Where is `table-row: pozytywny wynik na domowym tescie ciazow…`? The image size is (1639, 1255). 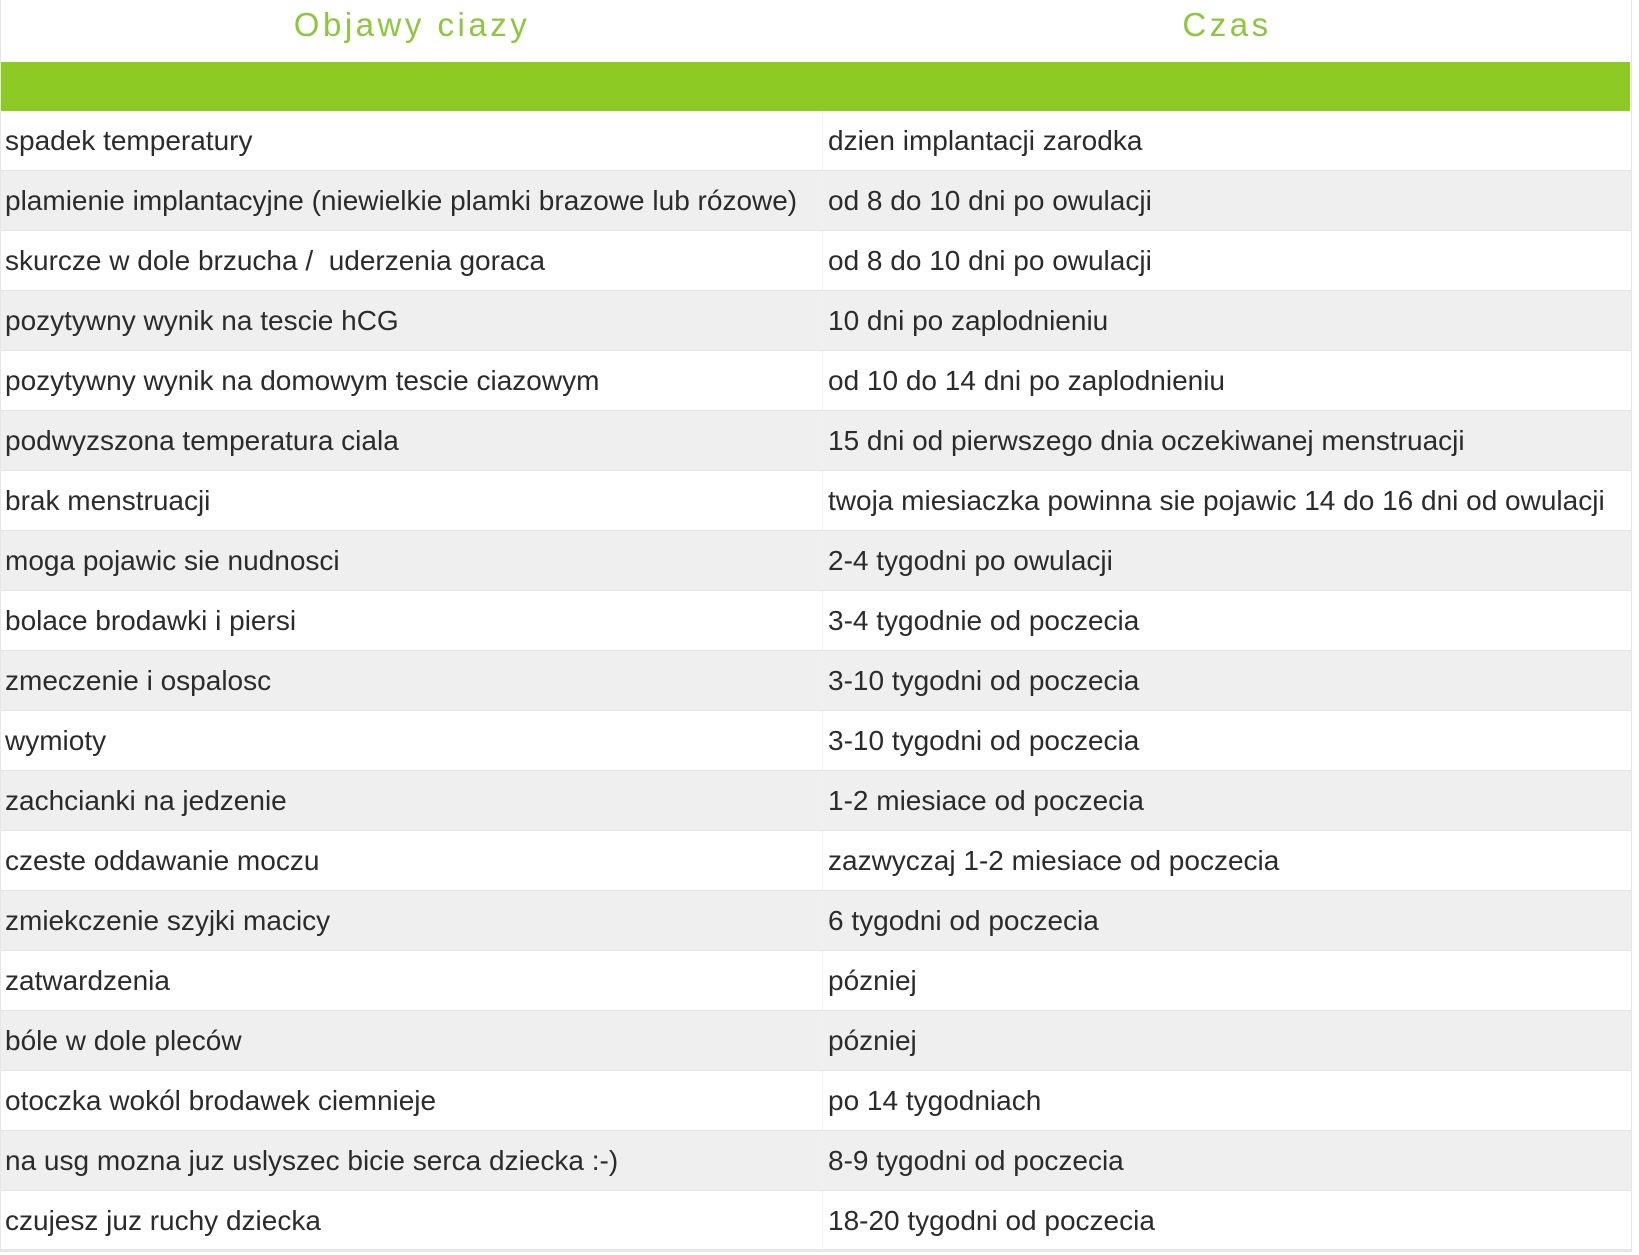 table-row: pozytywny wynik na domowym tescie ciazow… is located at coordinates (816, 381).